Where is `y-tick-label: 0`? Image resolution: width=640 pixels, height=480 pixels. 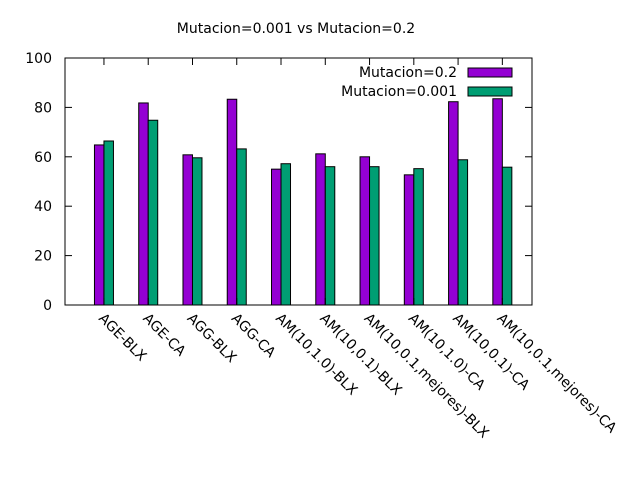 y-tick-label: 0 is located at coordinates (47, 306).